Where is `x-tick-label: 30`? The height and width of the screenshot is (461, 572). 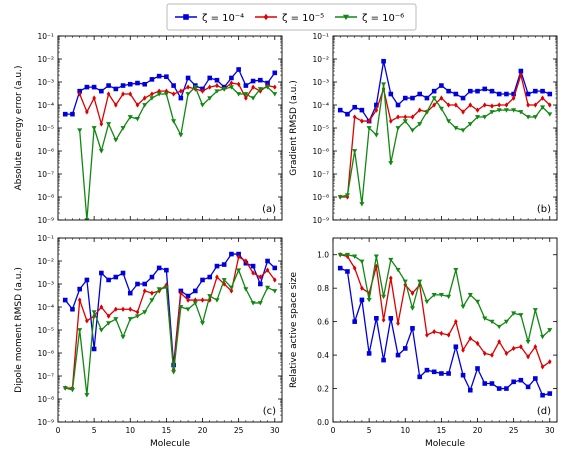 x-tick-label: 30 is located at coordinates (275, 430).